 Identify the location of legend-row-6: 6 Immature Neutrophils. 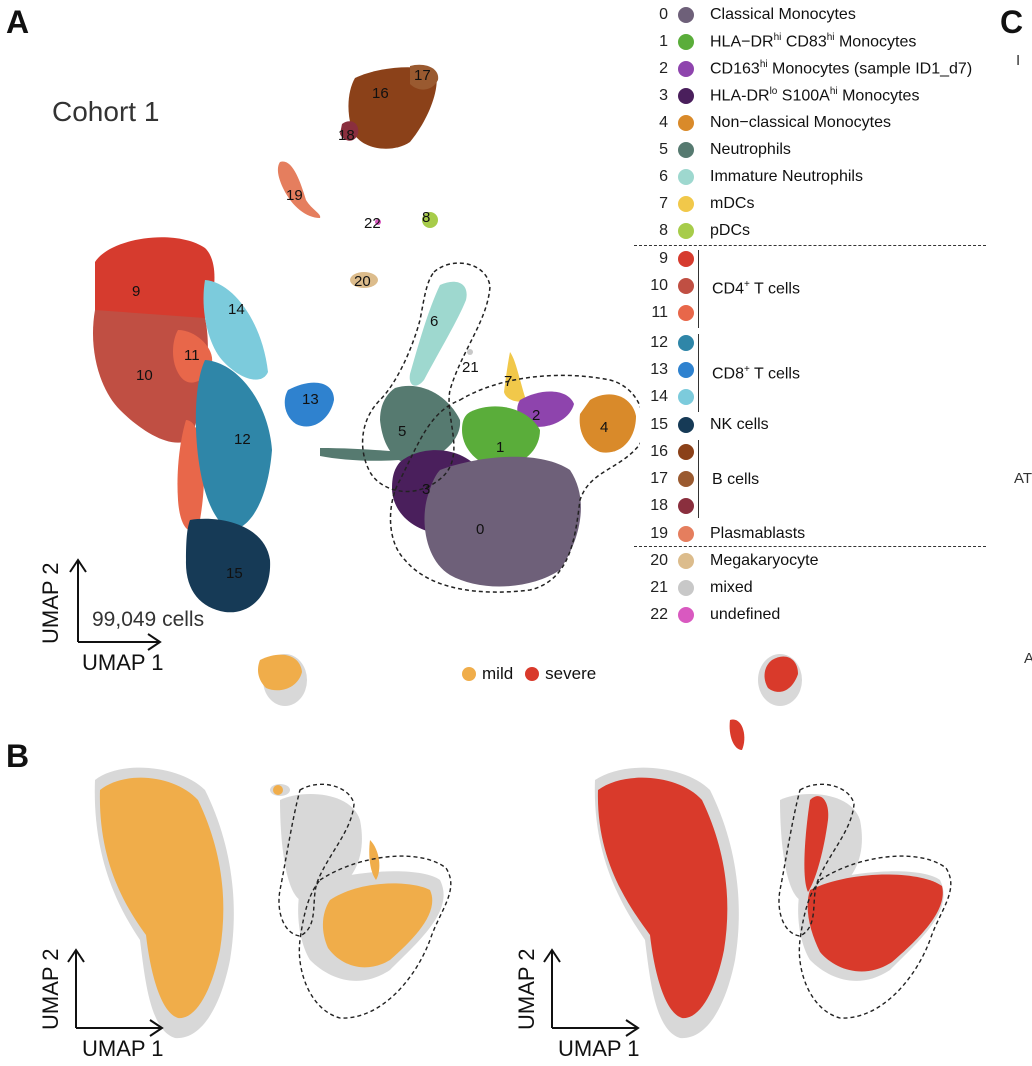
(749, 177).